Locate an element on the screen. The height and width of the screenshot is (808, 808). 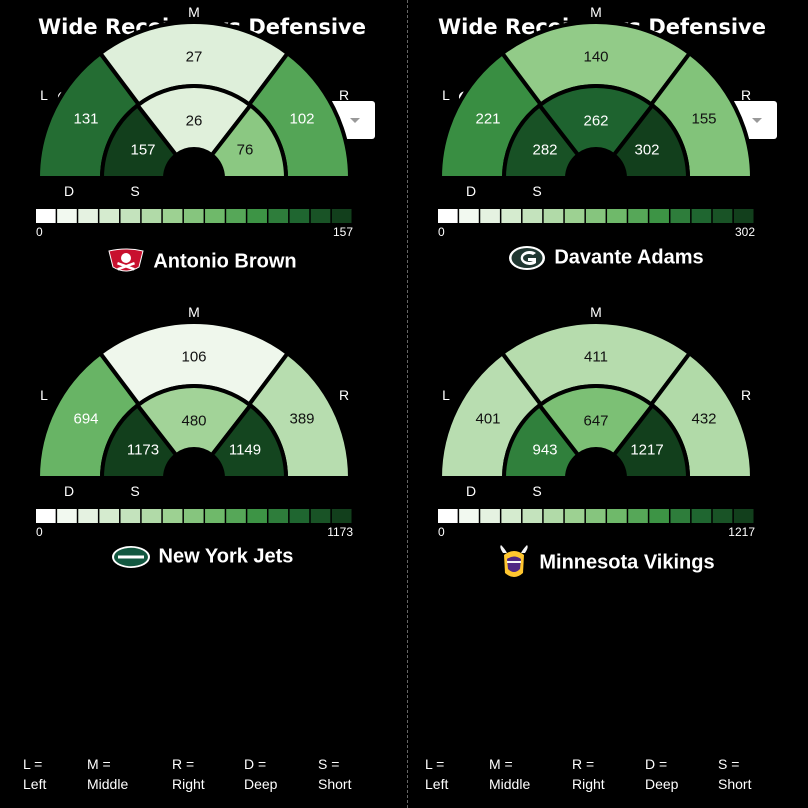
zone-value-deep-middle: 411 is located at coordinates (596, 357).